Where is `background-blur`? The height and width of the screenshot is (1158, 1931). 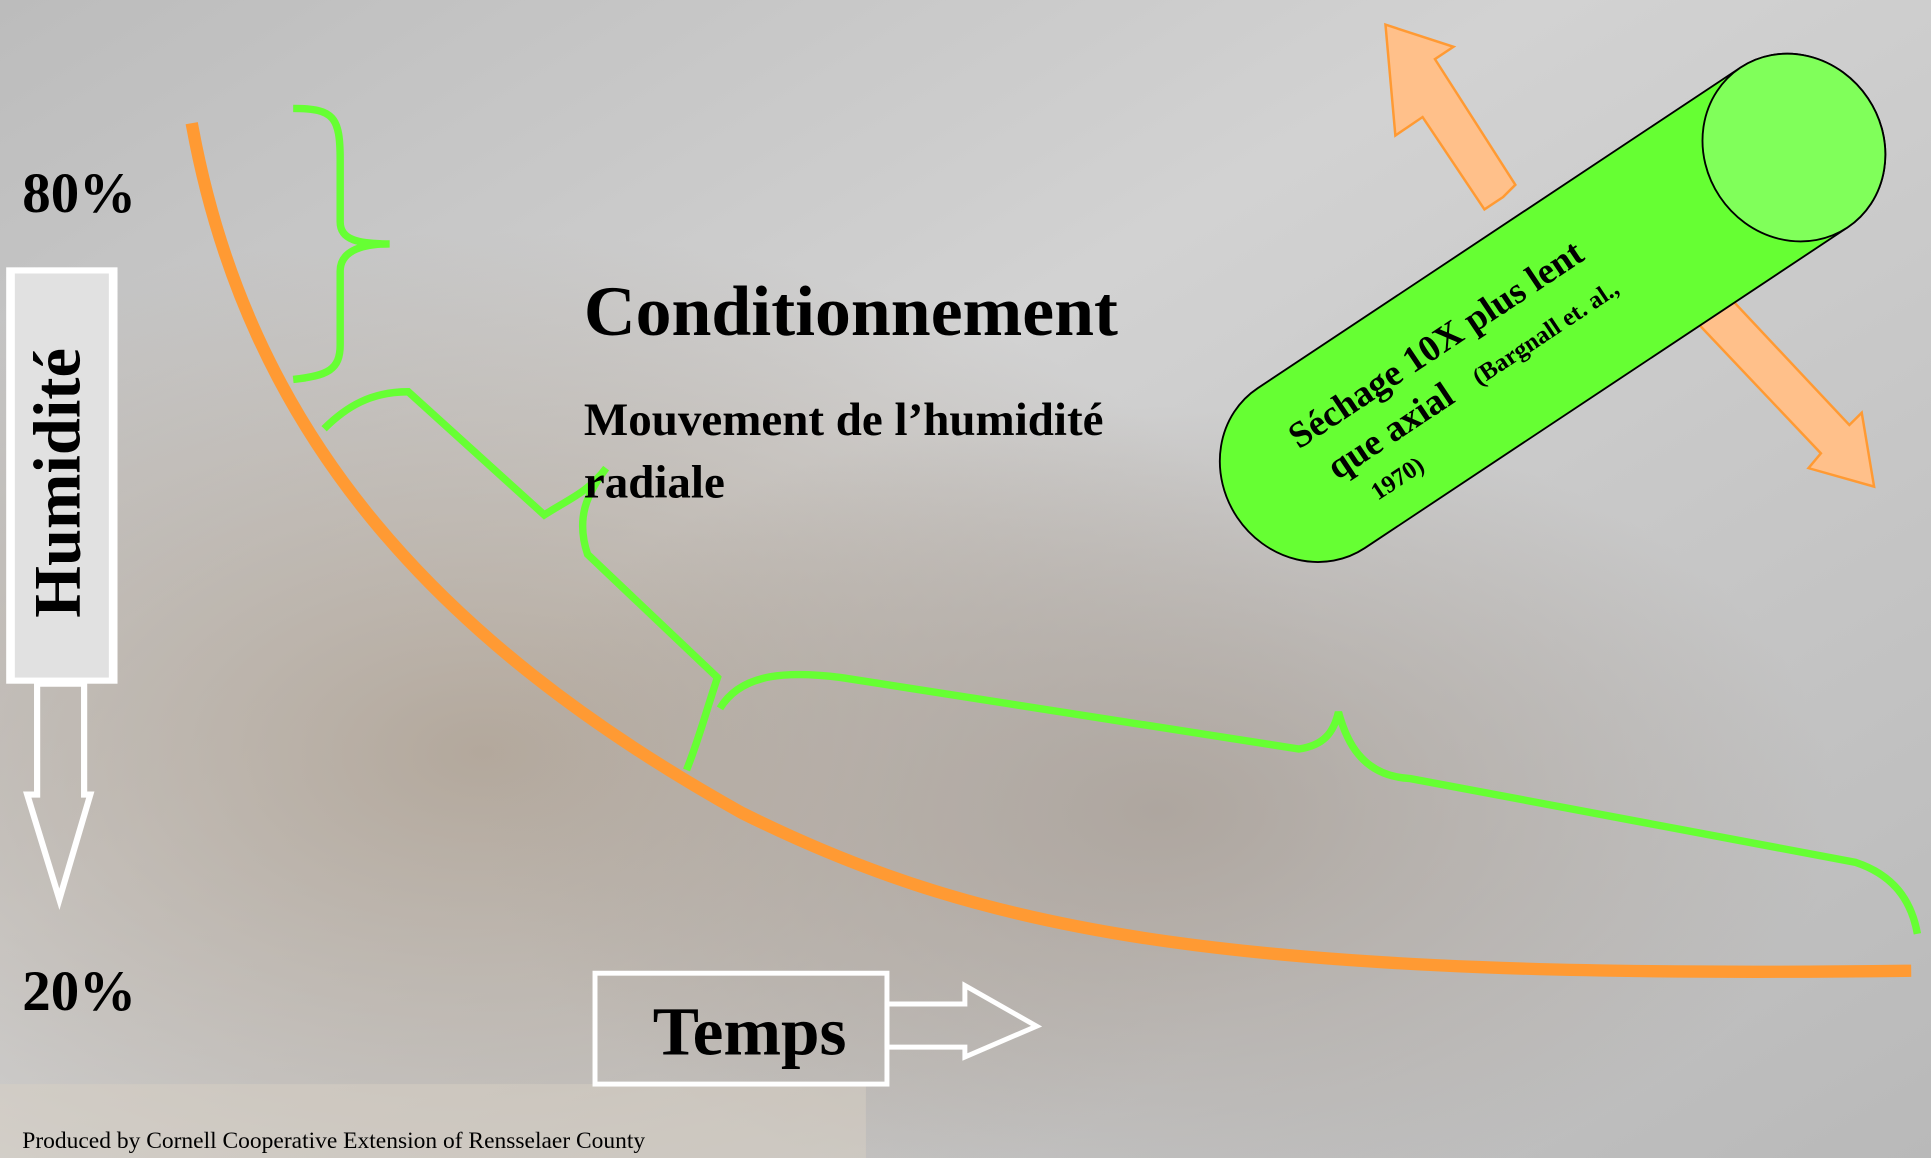
background-blur is located at coordinates (433, 1121).